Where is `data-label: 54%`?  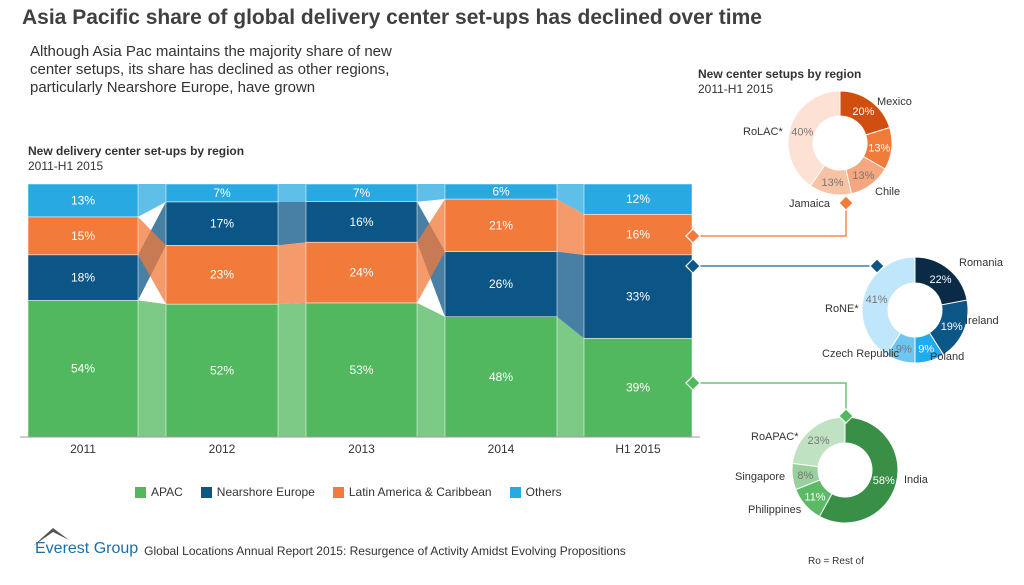
data-label: 54% is located at coordinates (83, 369).